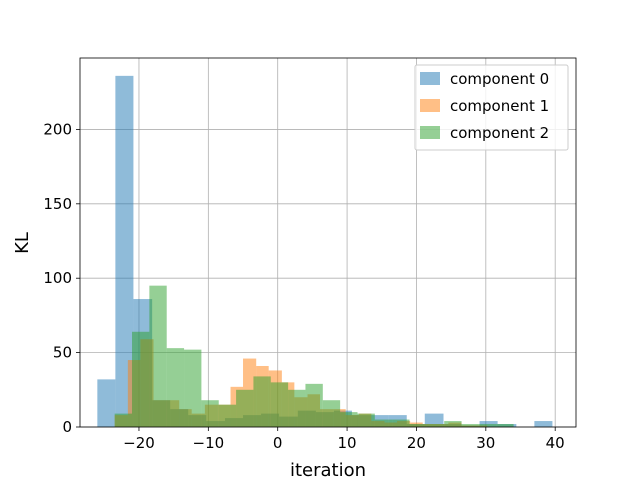 This screenshot has width=640, height=484. What do you see at coordinates (57, 204) in the screenshot?
I see `y-tick-label: 150` at bounding box center [57, 204].